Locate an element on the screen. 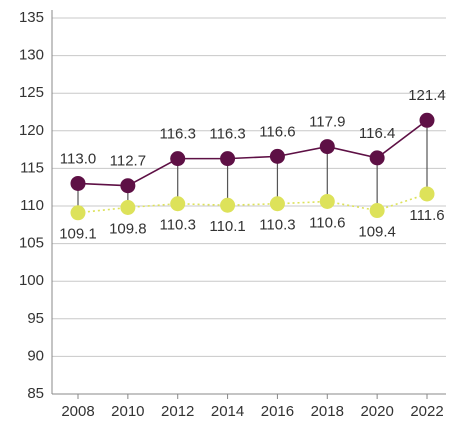 This screenshot has width=449, height=424. data-label: 110.6 is located at coordinates (327, 222).